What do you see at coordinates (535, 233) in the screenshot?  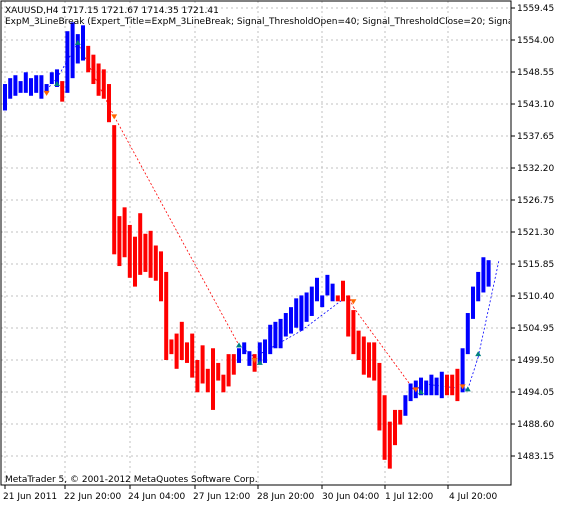 I see `y-tick-label: 1521.30` at bounding box center [535, 233].